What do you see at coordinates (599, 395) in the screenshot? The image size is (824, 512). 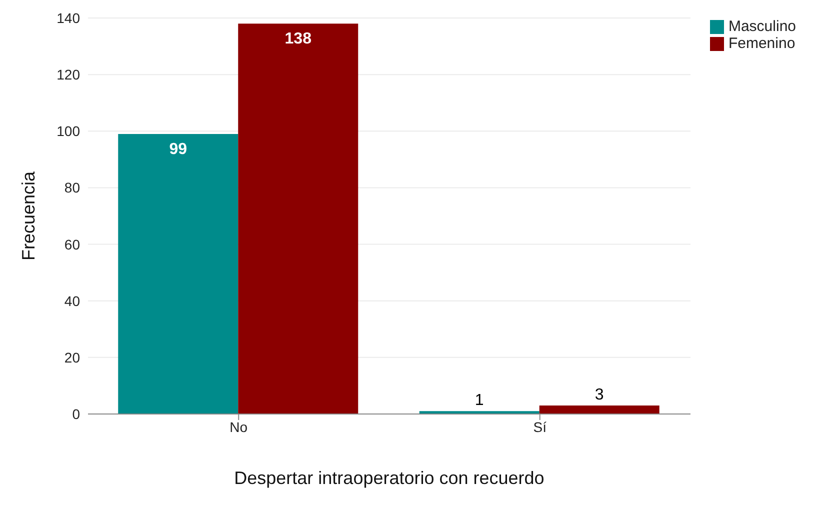 I see `data-label: 3` at bounding box center [599, 395].